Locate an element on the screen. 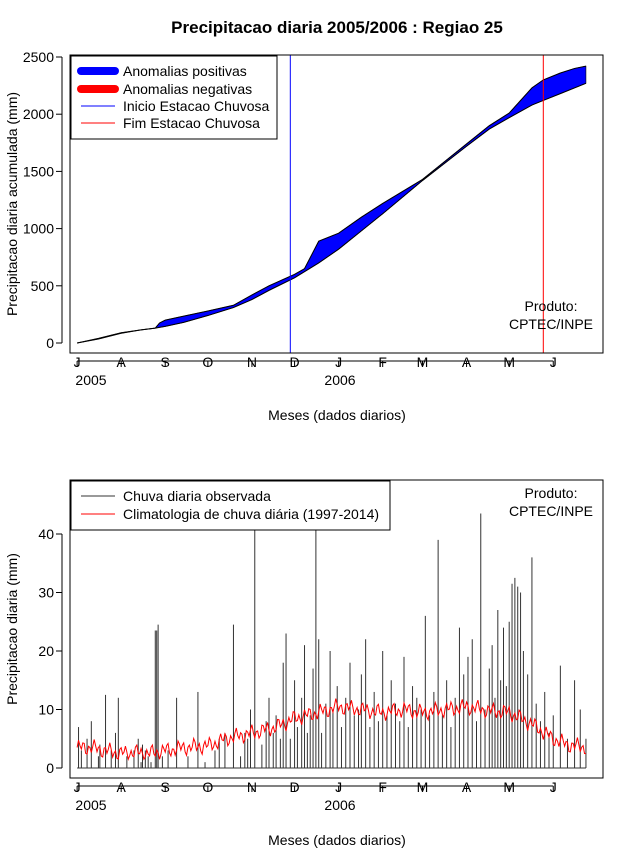  legend-label-observed: Chuva diaria observada is located at coordinates (197, 496).